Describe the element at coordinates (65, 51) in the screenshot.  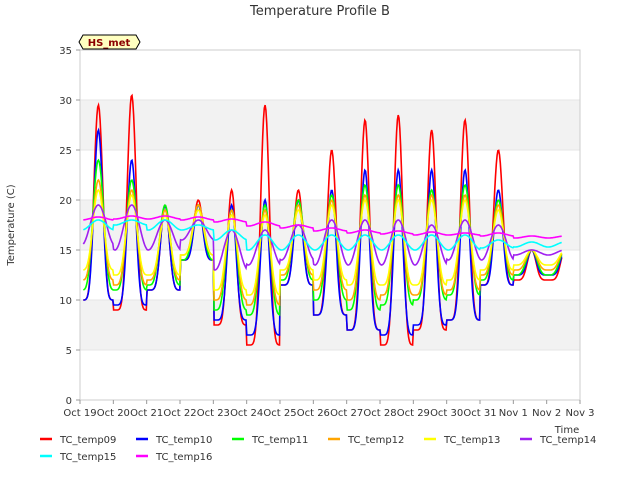
I see `y-tick-label: 35` at that location.